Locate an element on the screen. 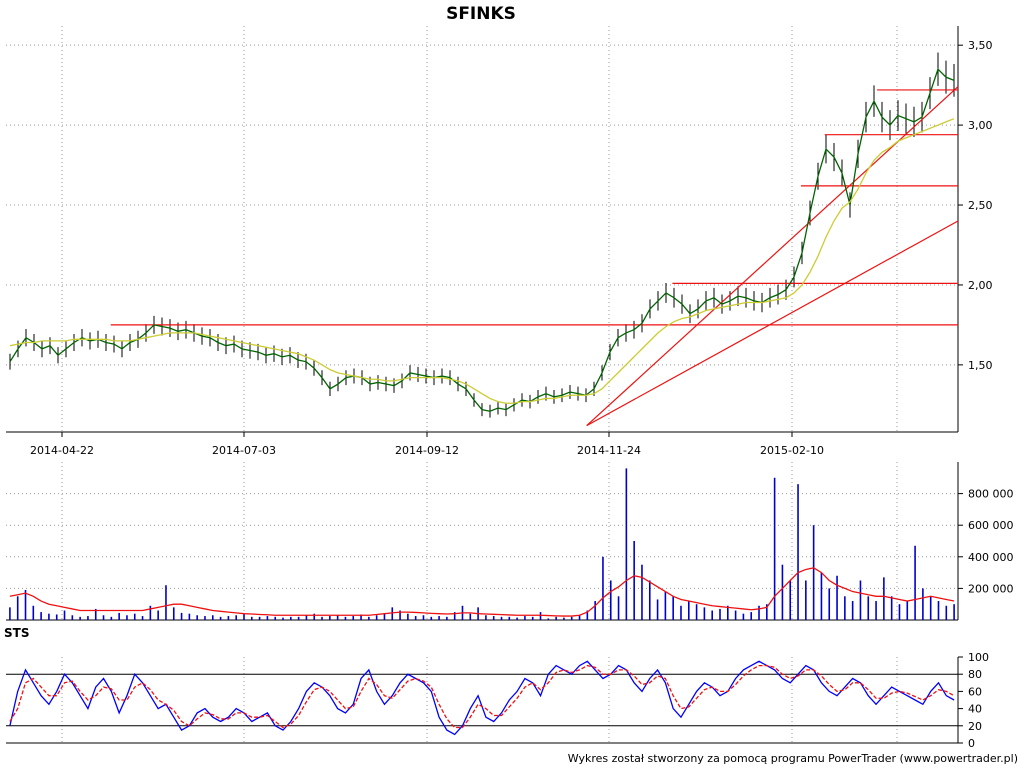 Image resolution: width=1024 pixels, height=772 pixels. sts-panel-label: STS is located at coordinates (16, 633).